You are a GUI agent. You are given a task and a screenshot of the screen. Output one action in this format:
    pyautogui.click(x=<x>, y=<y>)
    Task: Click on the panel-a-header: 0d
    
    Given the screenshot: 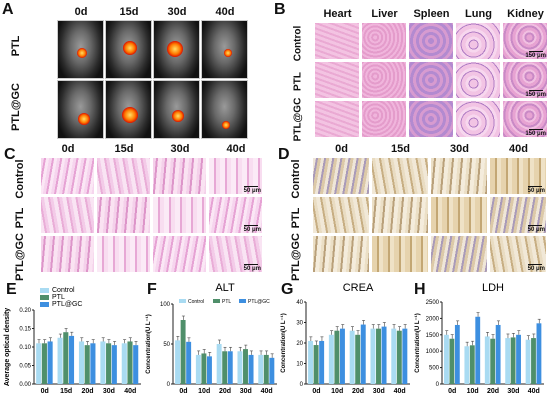 What is the action you would take?
    pyautogui.click(x=81, y=12)
    